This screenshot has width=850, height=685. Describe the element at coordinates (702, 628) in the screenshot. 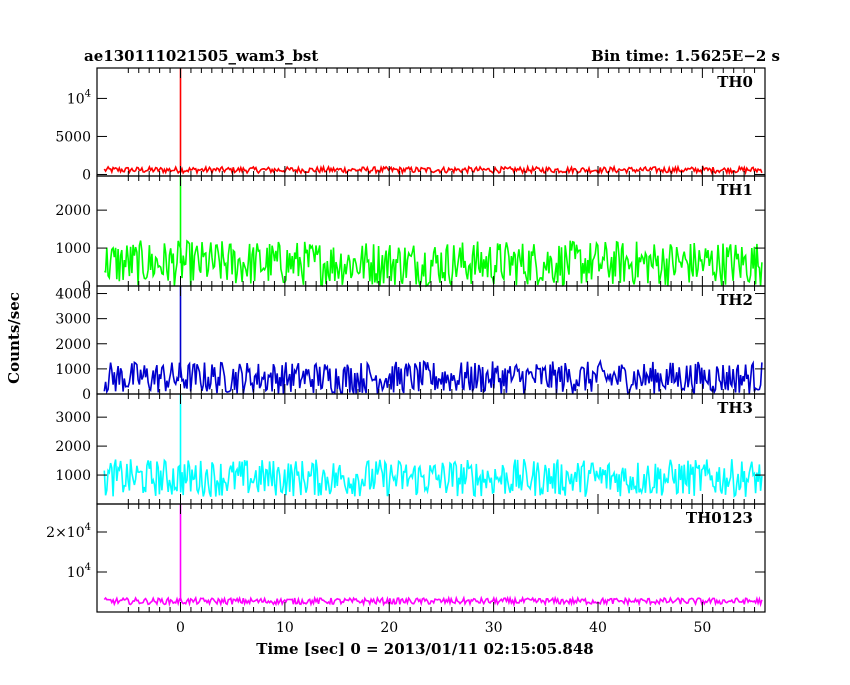

I see `x-tick-label: 50` at that location.